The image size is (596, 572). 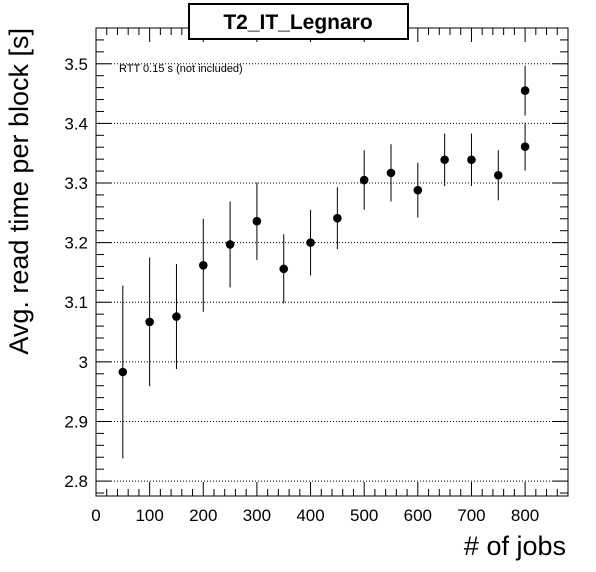 I want to click on x-tick-label: 300, so click(x=257, y=515).